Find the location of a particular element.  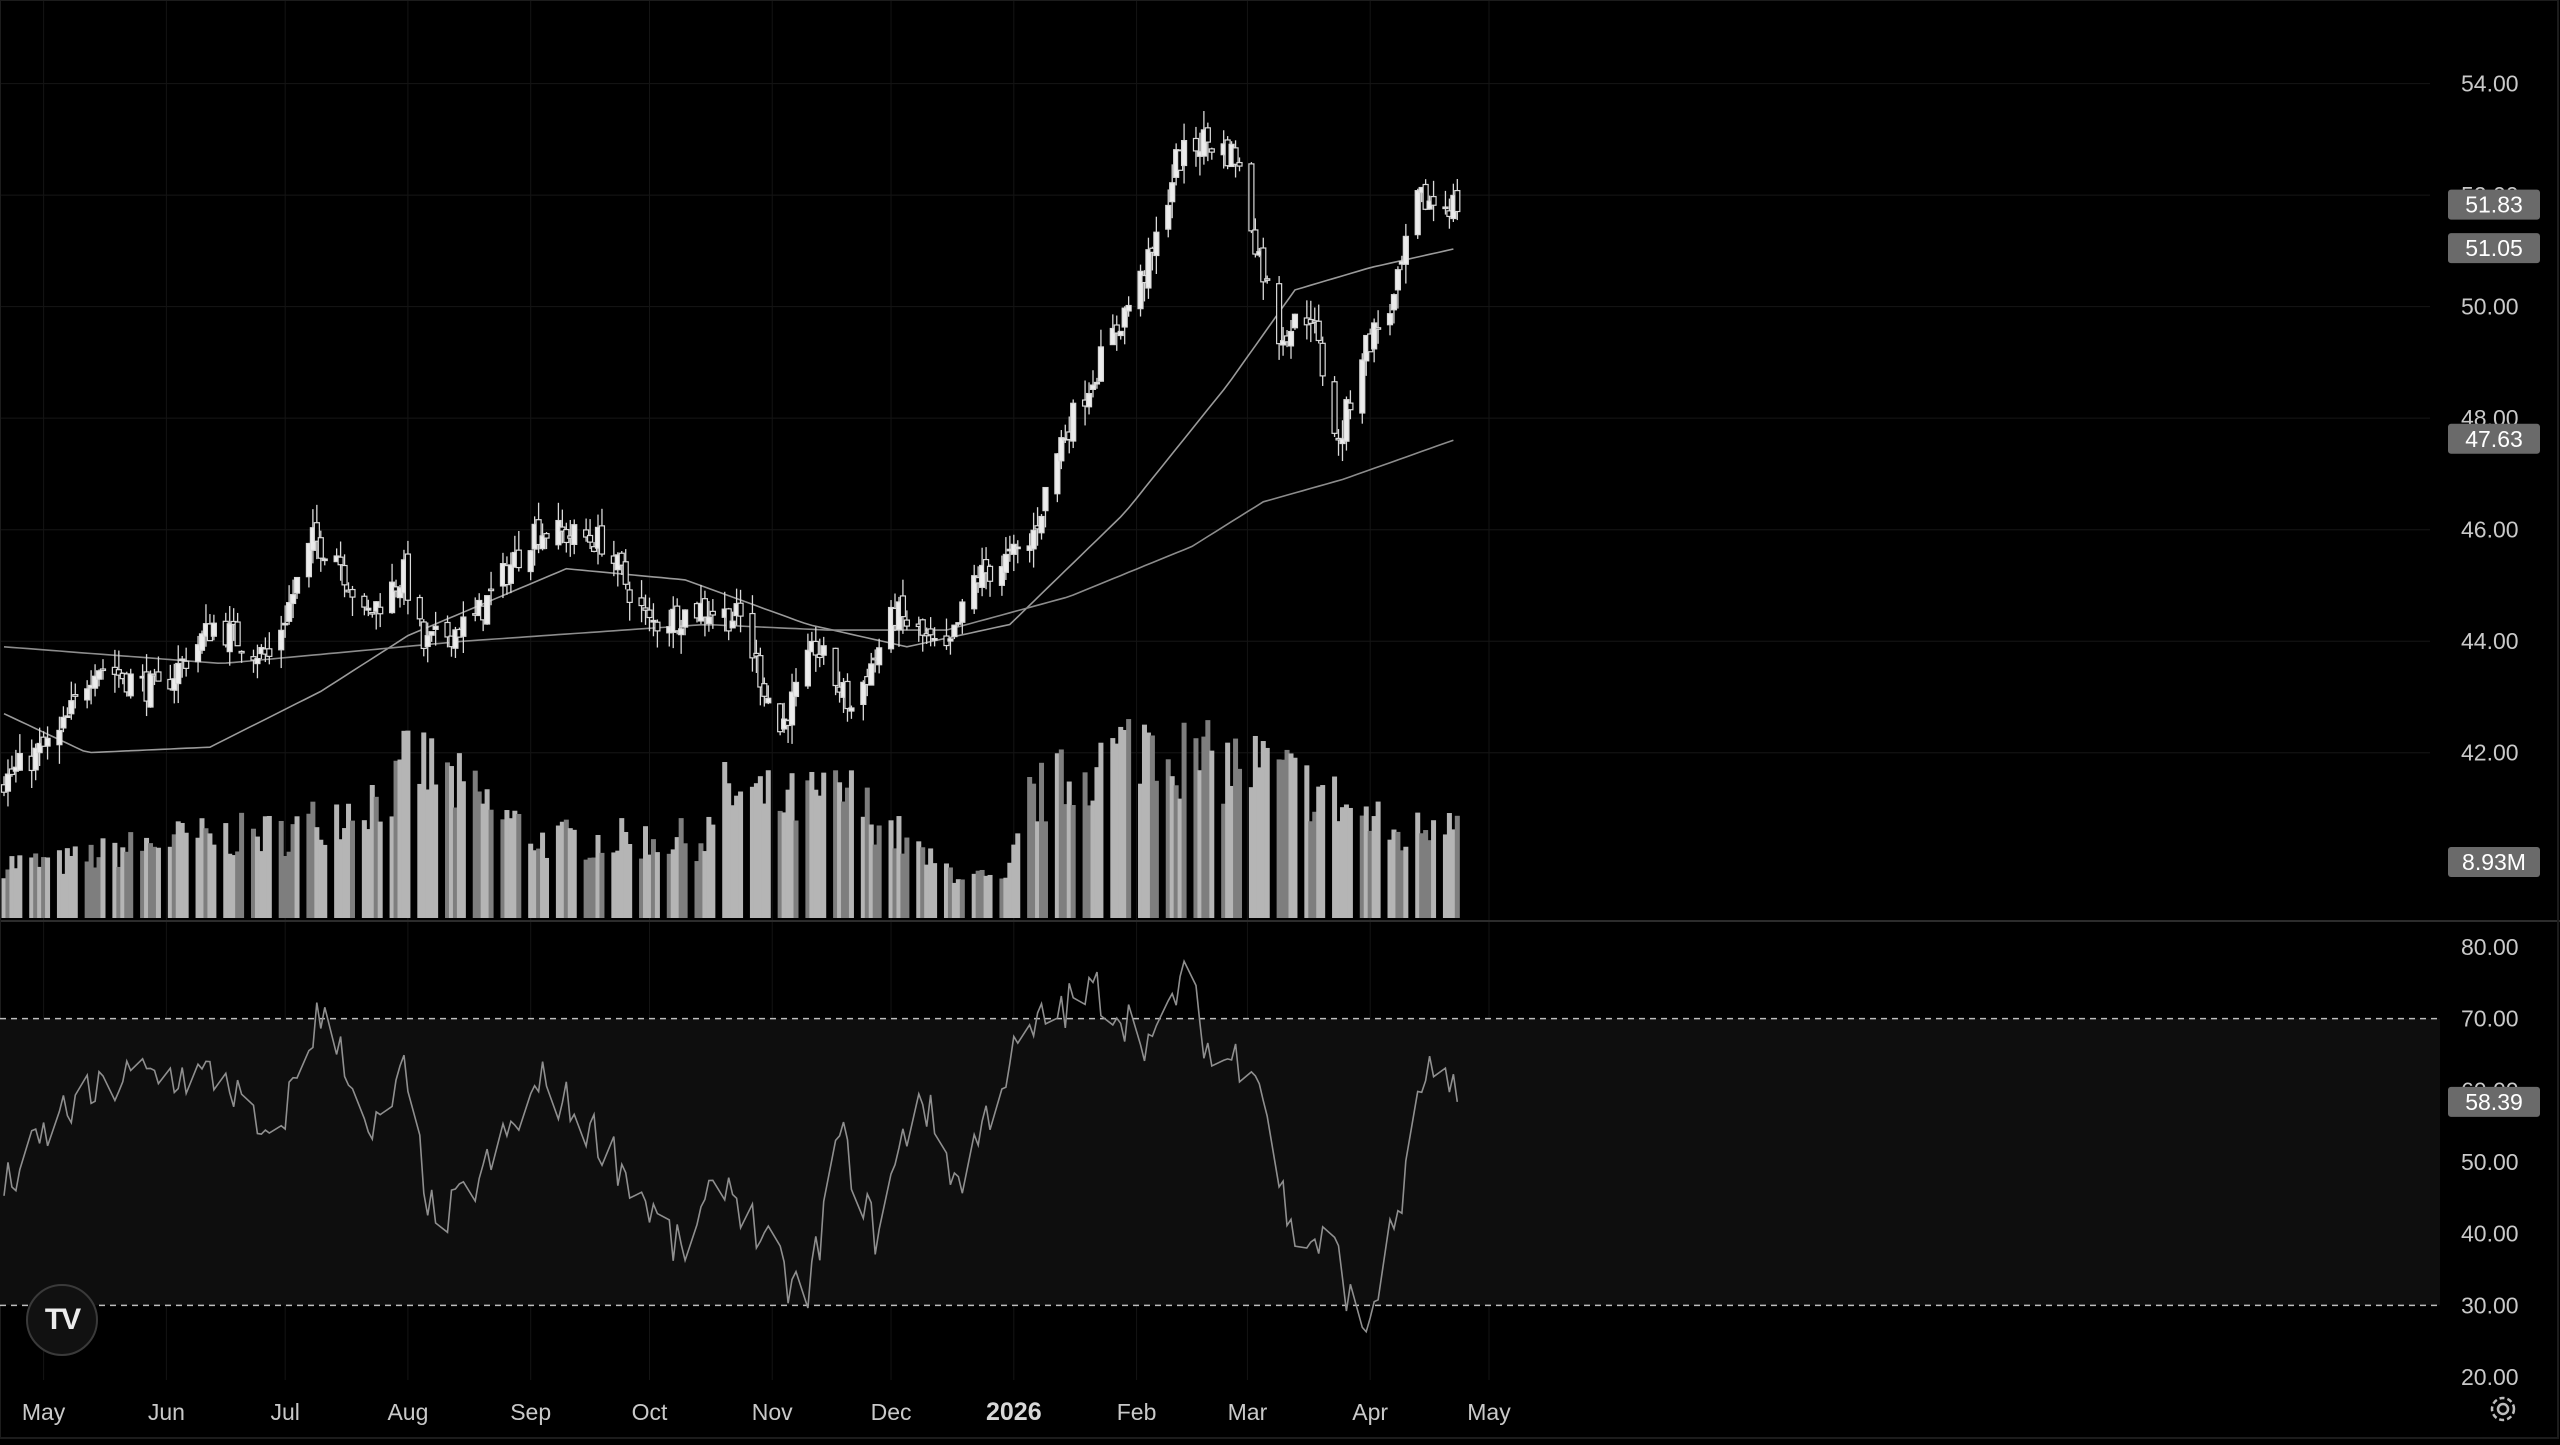

time-tick-label: Jul is located at coordinates (284, 1412).